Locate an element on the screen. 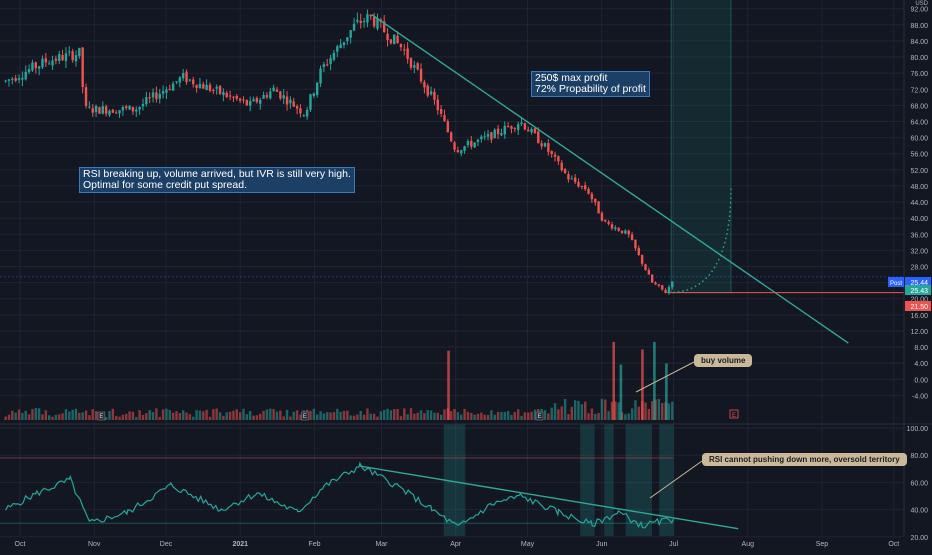  event-label: E is located at coordinates (734, 416).